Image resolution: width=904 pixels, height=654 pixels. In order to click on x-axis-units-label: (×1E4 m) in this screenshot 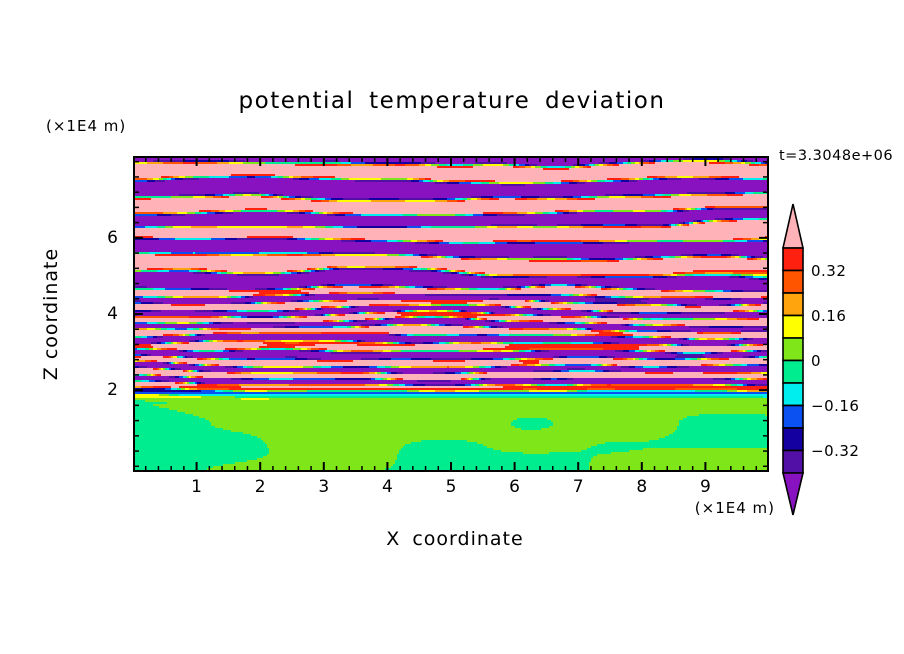, I will do `click(734, 508)`.